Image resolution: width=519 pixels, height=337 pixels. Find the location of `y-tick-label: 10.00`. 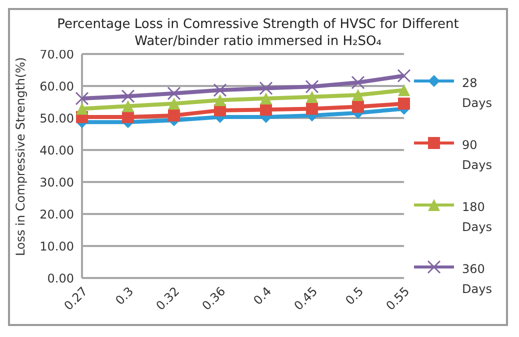

y-tick-label: 10.00 is located at coordinates (57, 246).